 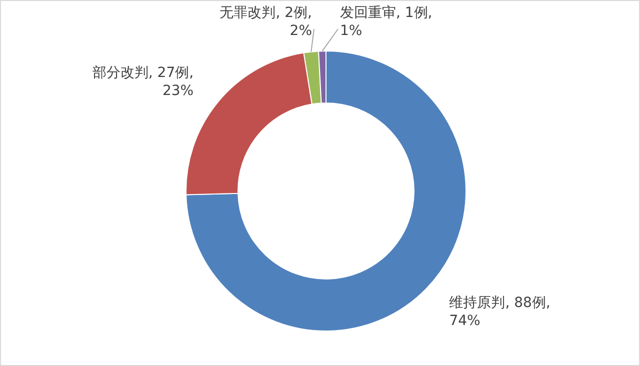 What do you see at coordinates (266, 22) in the screenshot?
I see `slice-label: 无罪改判, 2例, 2%` at bounding box center [266, 22].